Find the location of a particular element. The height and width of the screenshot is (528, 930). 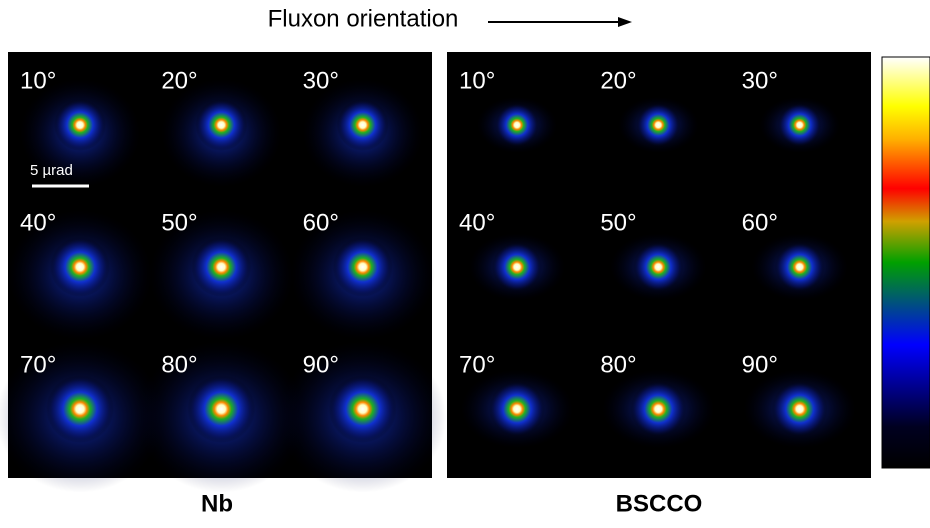

panel-label: BSCCO is located at coordinates (659, 503).